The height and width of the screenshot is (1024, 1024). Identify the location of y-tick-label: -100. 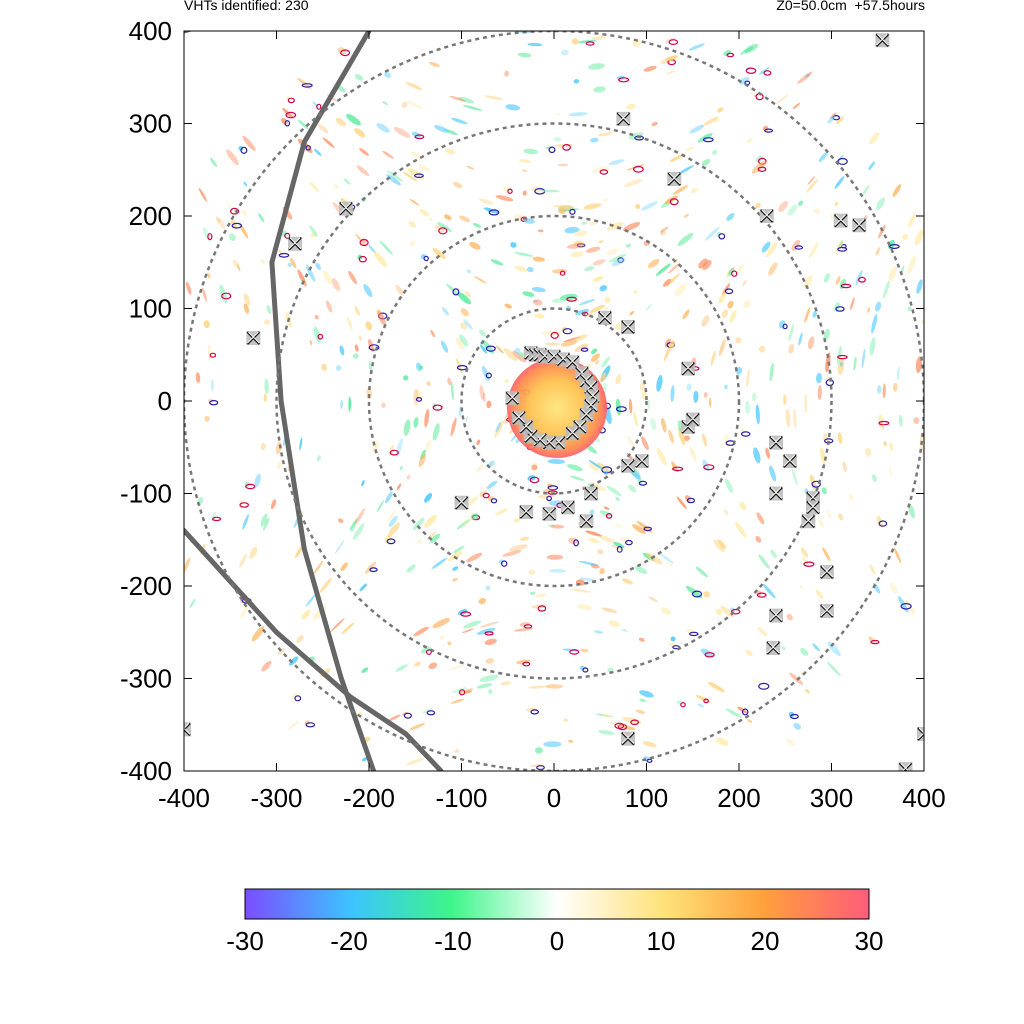
(146, 494).